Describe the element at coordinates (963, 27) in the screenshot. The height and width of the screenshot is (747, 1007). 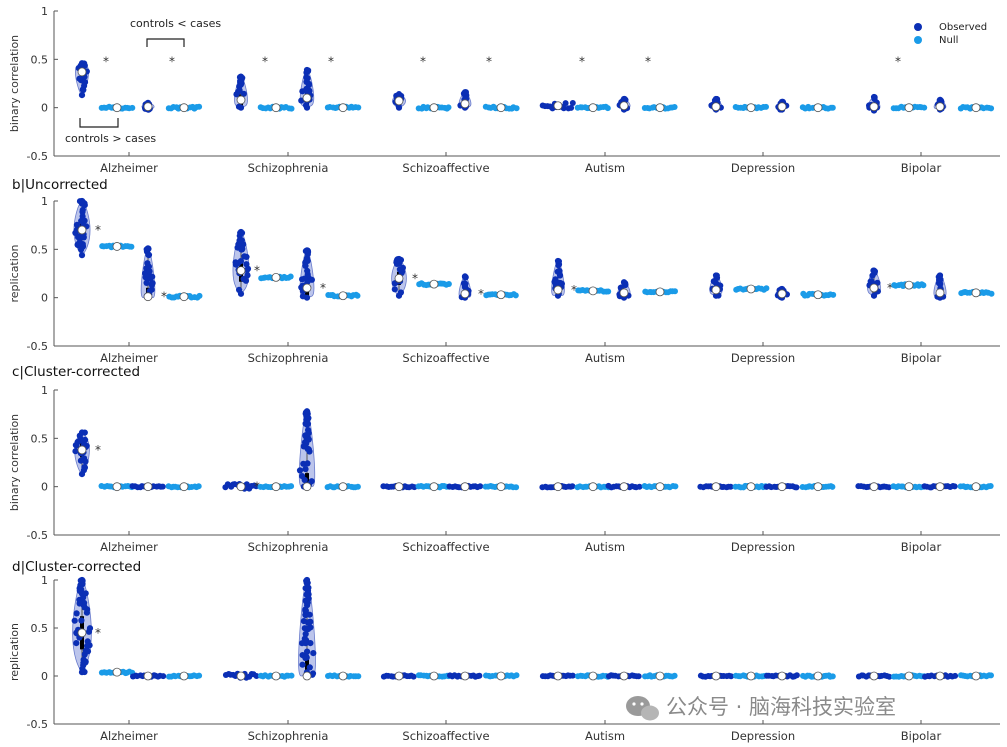
I see `legend-observed-label: Observed` at that location.